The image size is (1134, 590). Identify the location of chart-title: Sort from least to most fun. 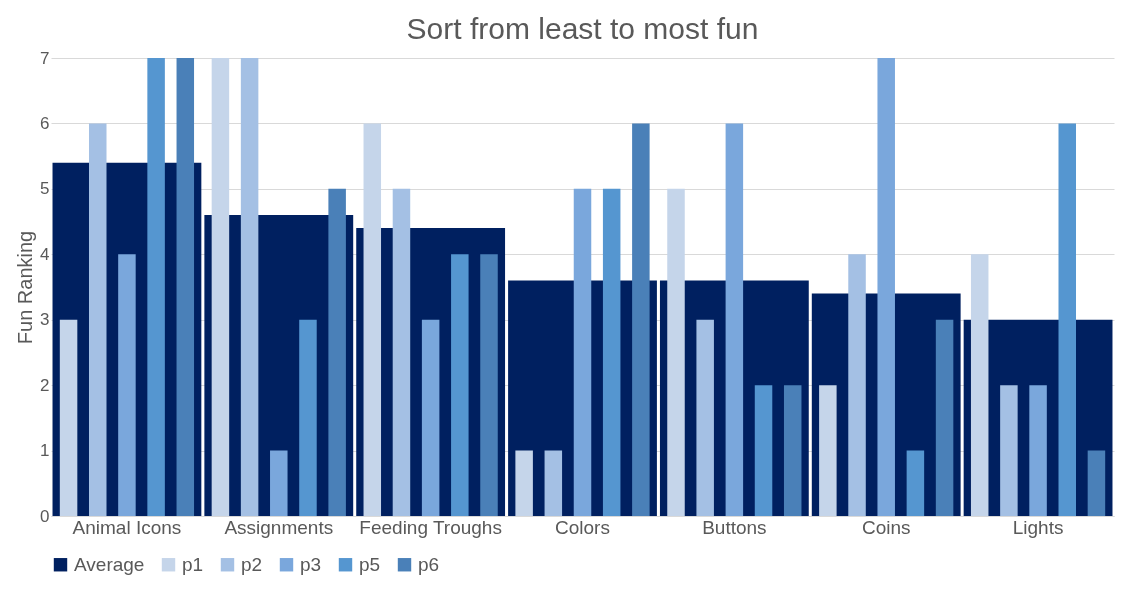
(582, 28).